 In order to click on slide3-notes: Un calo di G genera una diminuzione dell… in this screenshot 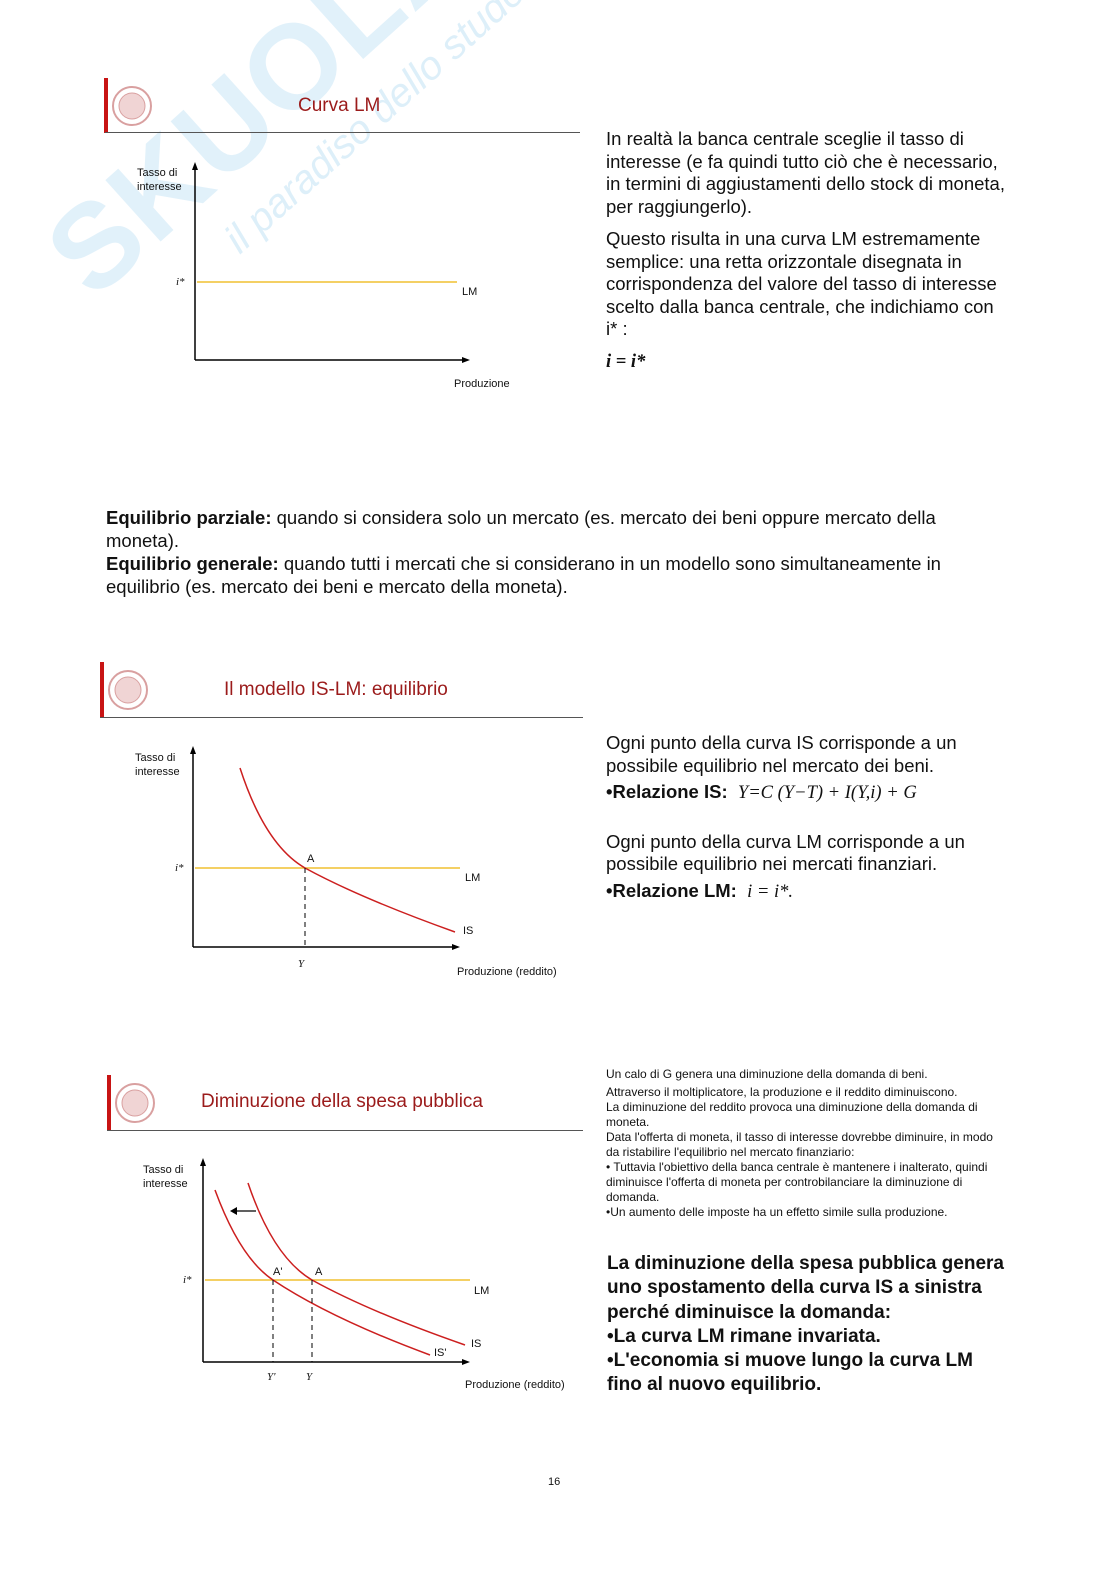, I will do `click(806, 1143)`.